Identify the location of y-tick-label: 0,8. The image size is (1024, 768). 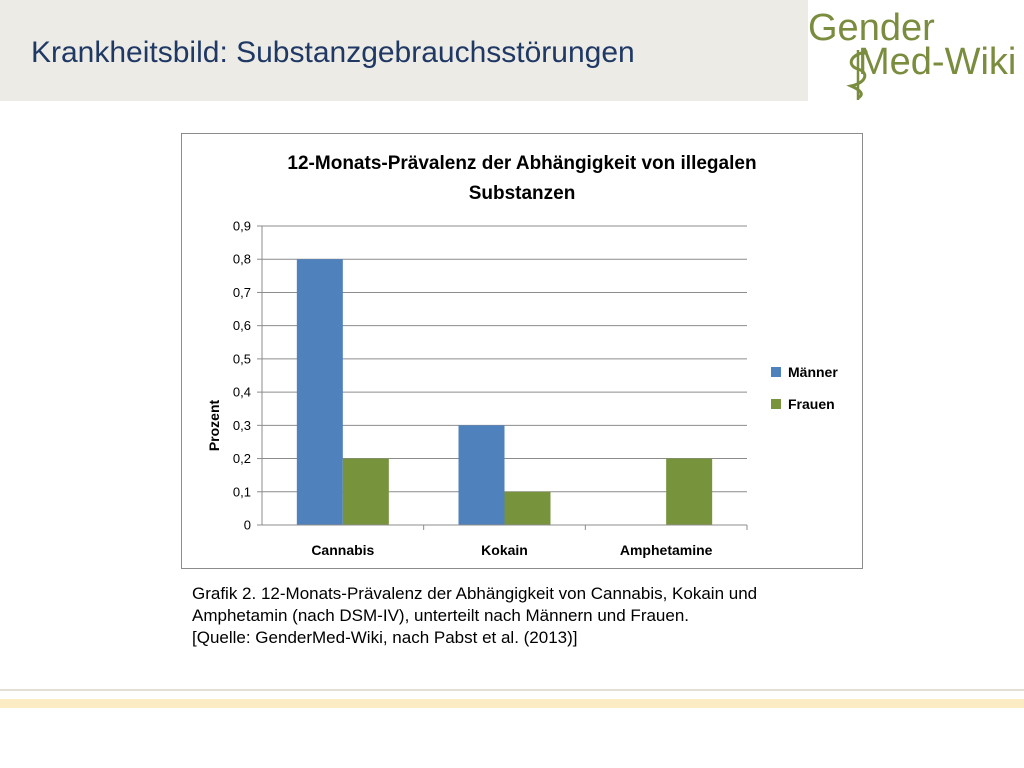
(242, 259).